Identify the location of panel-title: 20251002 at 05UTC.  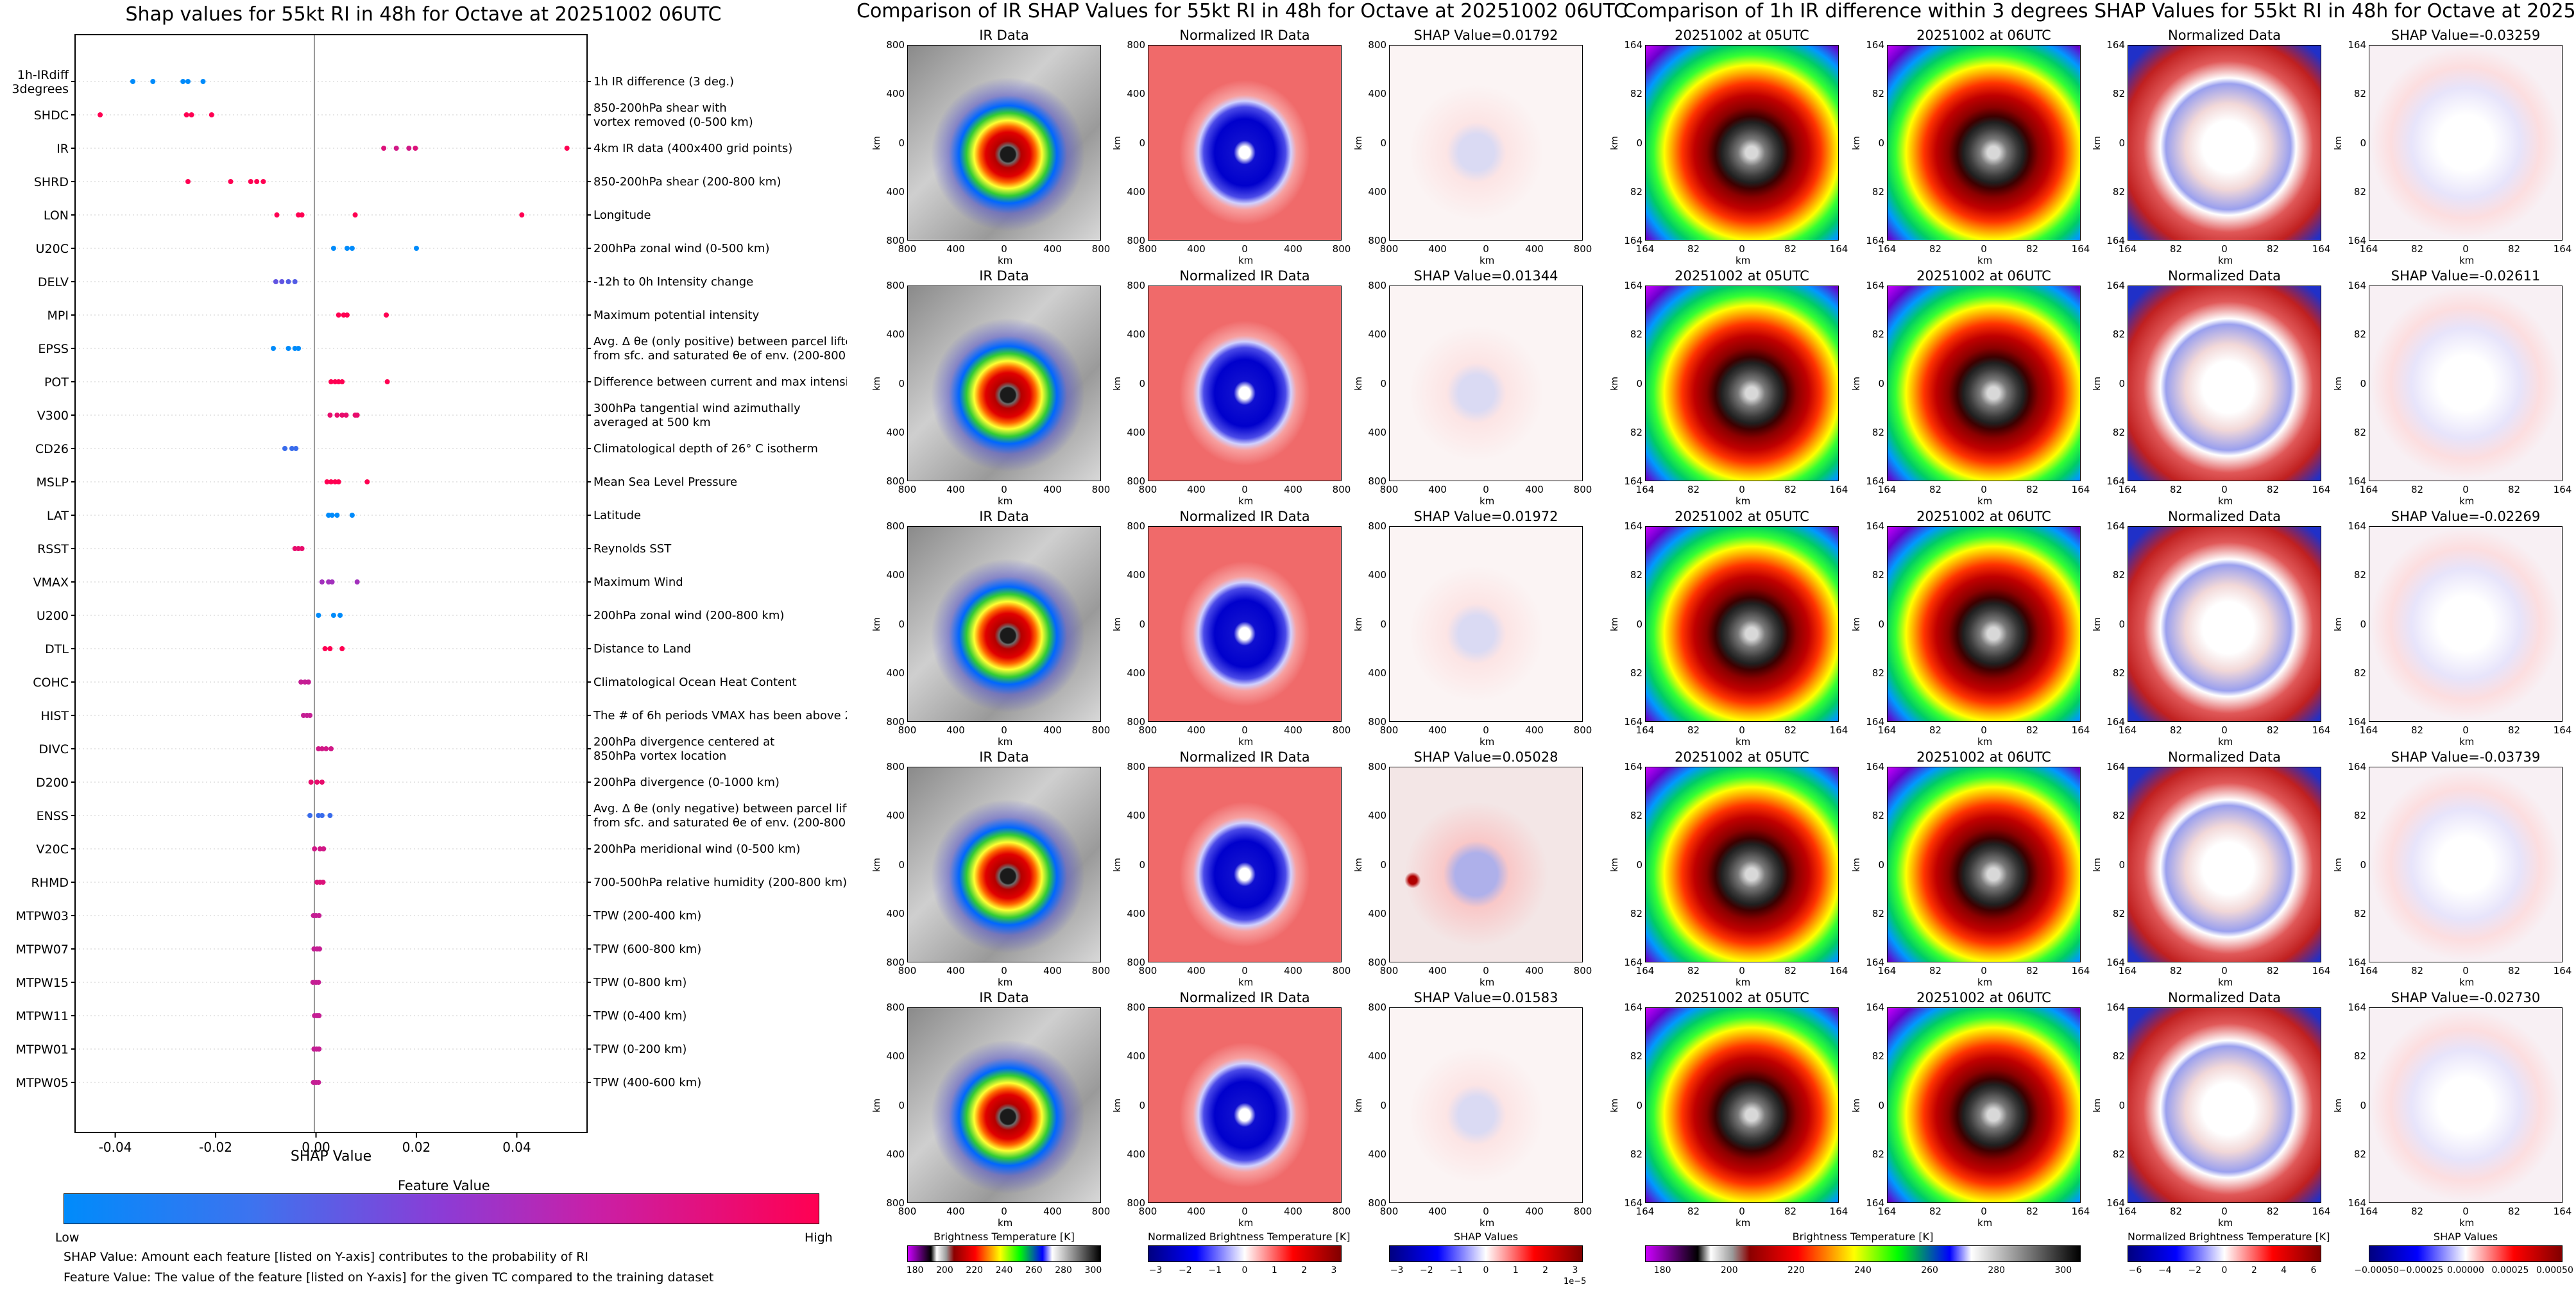
(1742, 757).